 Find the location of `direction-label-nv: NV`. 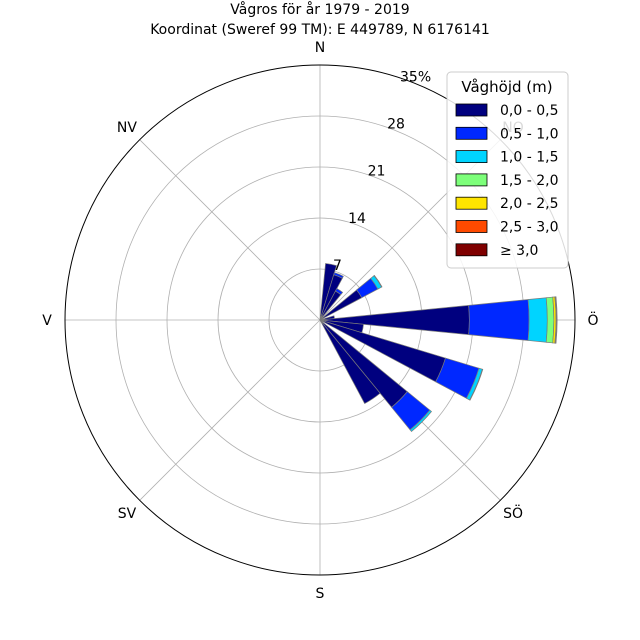

direction-label-nv: NV is located at coordinates (127, 128).